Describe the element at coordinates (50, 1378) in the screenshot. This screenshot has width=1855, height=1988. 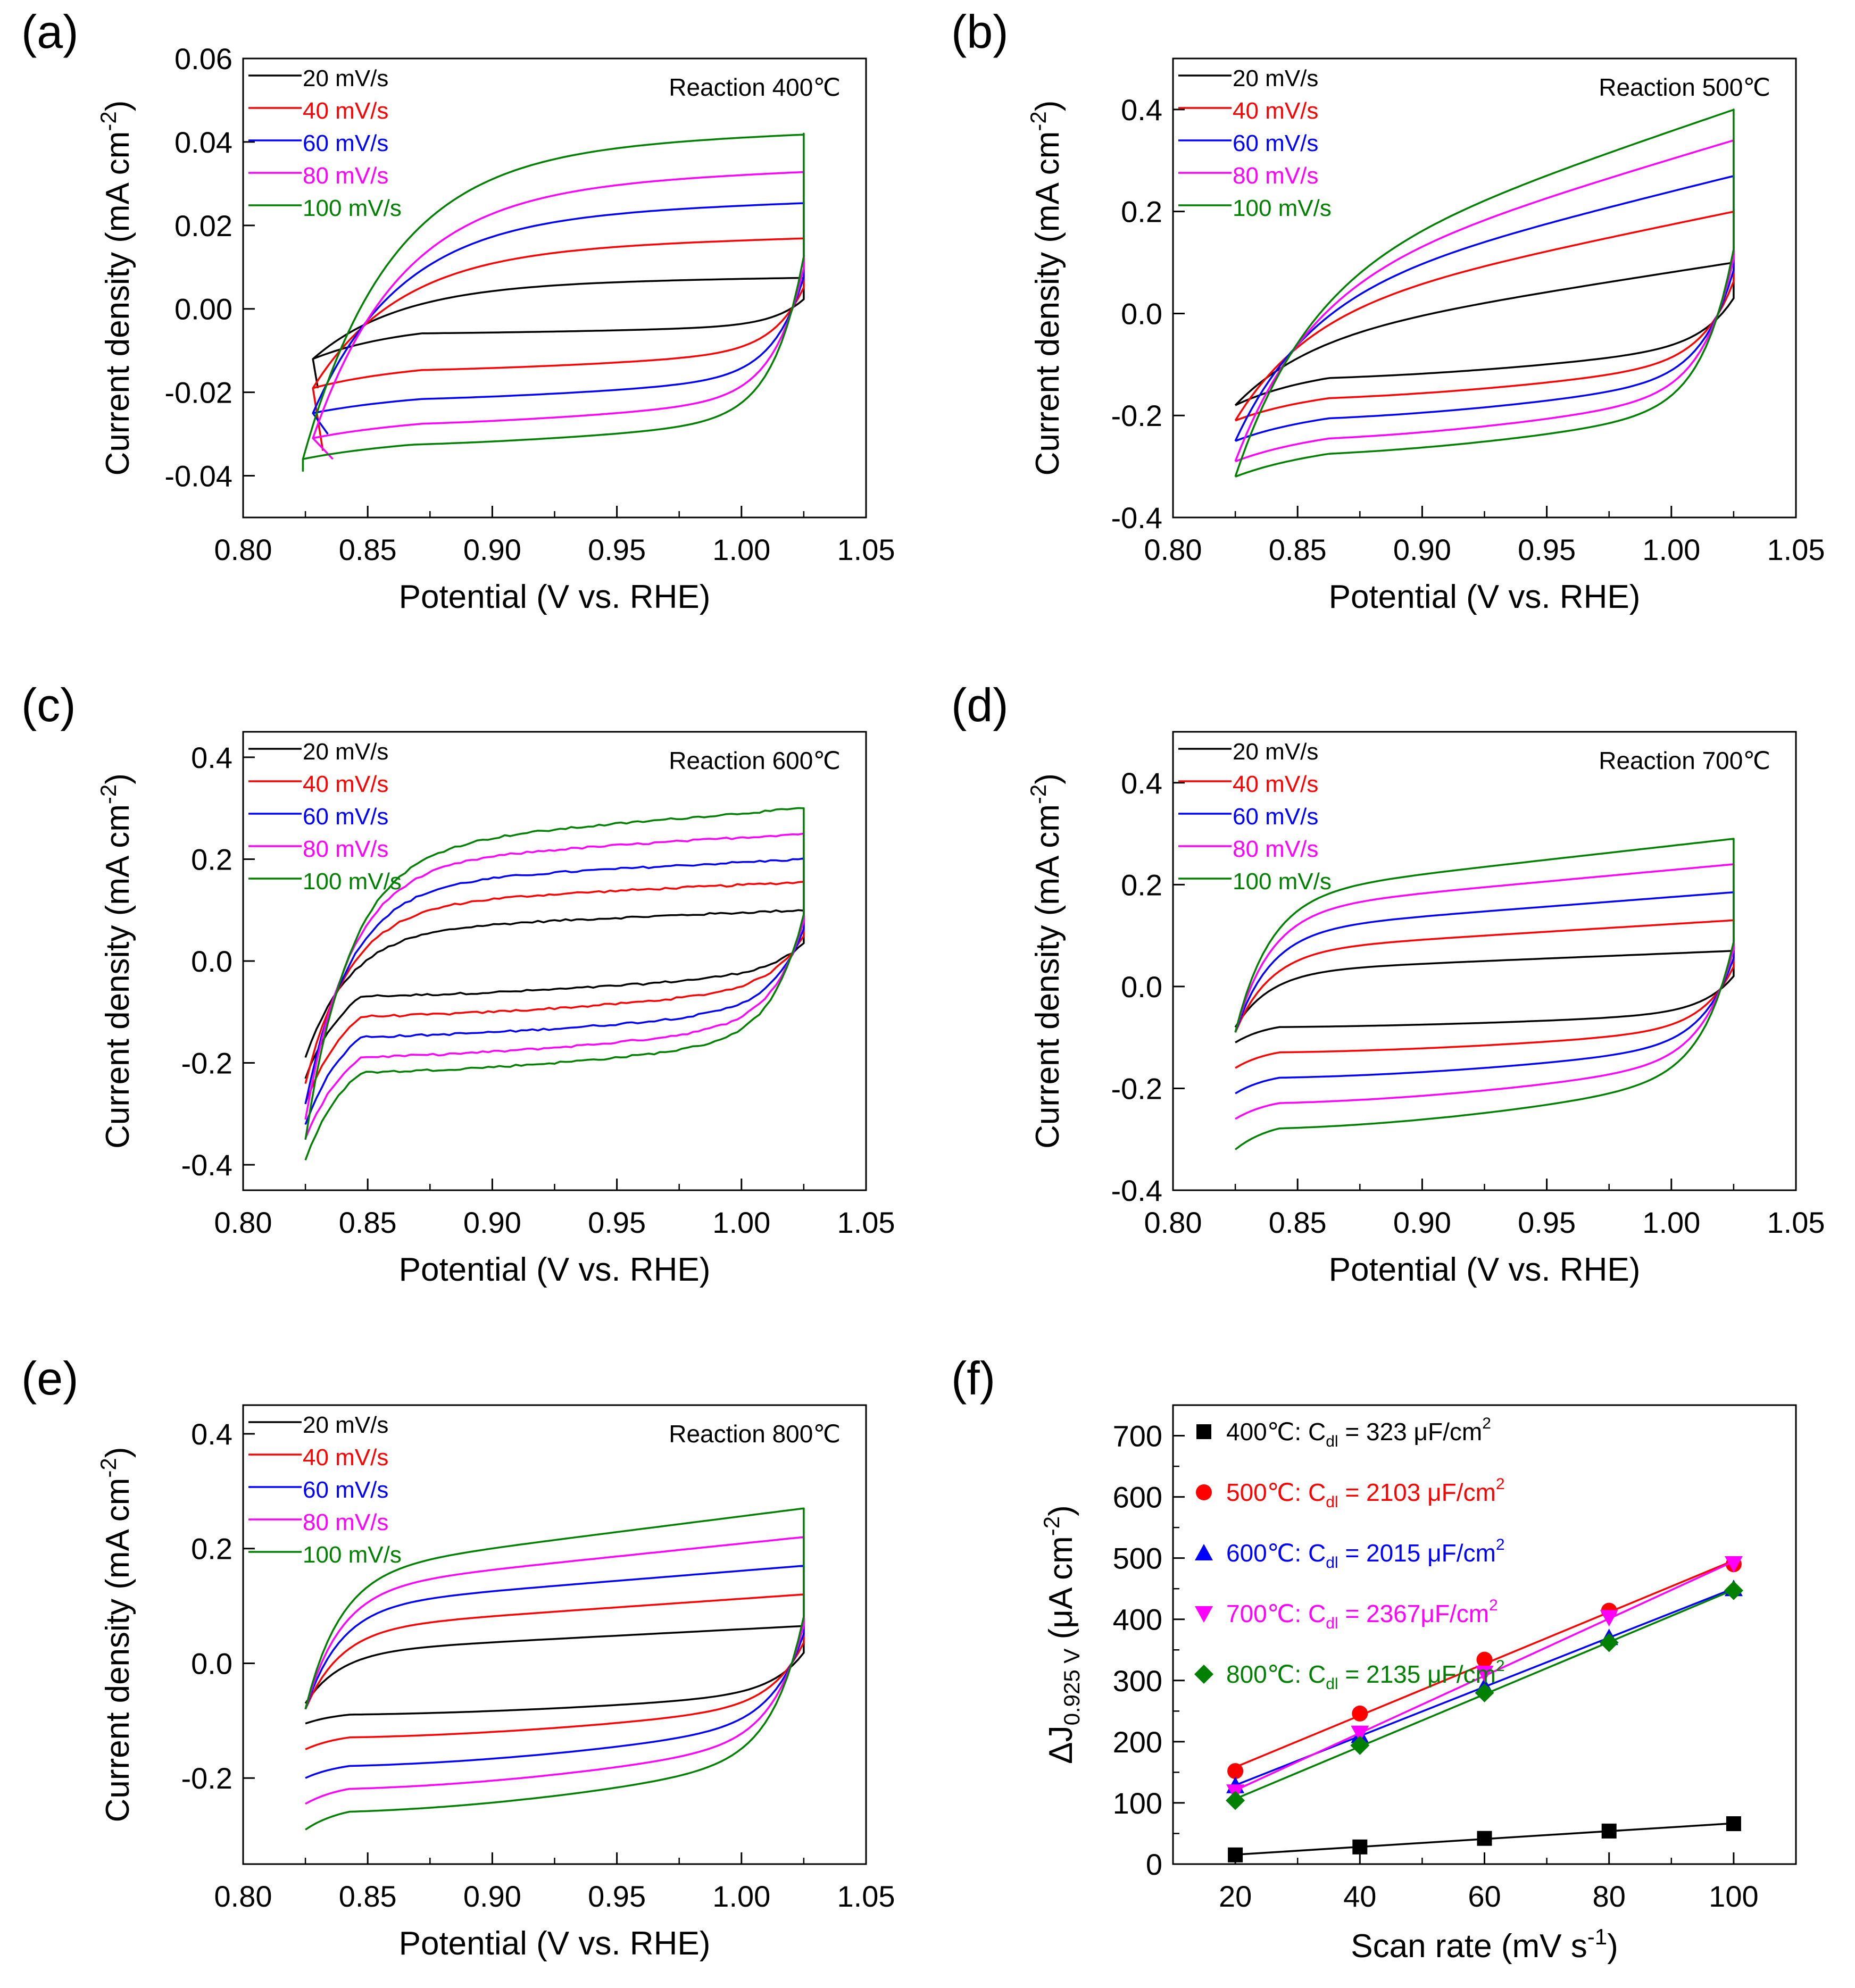
I see `panel-label: (e)` at that location.